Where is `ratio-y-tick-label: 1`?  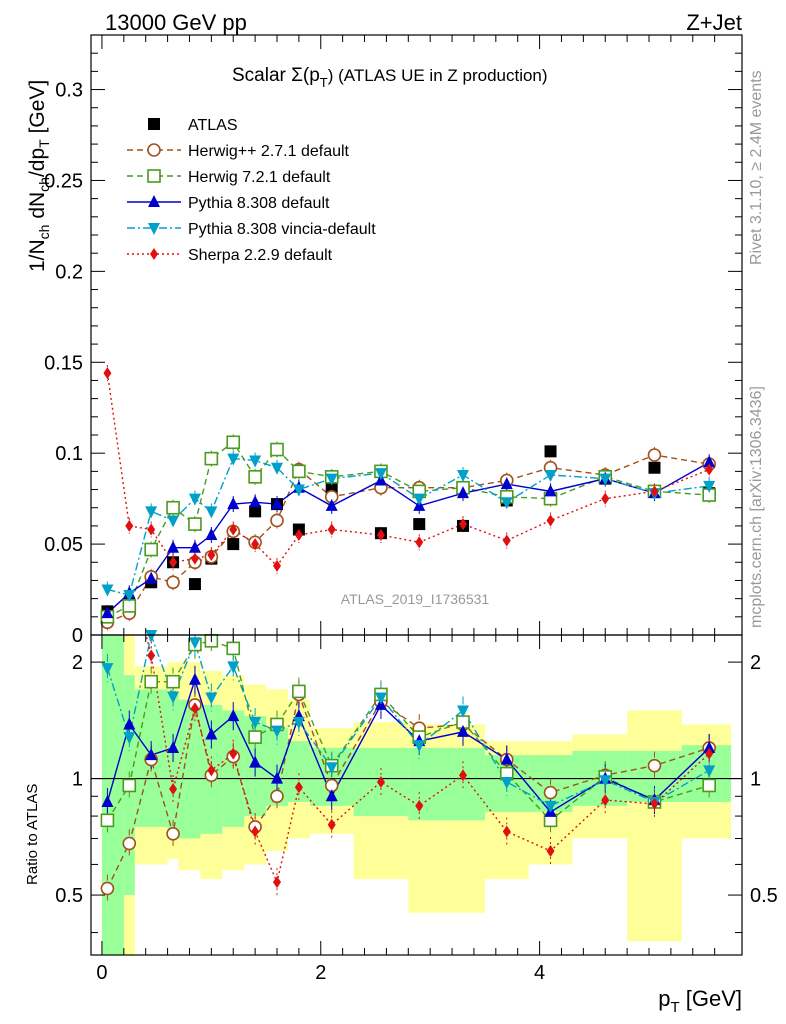
ratio-y-tick-label: 1 is located at coordinates (77, 780).